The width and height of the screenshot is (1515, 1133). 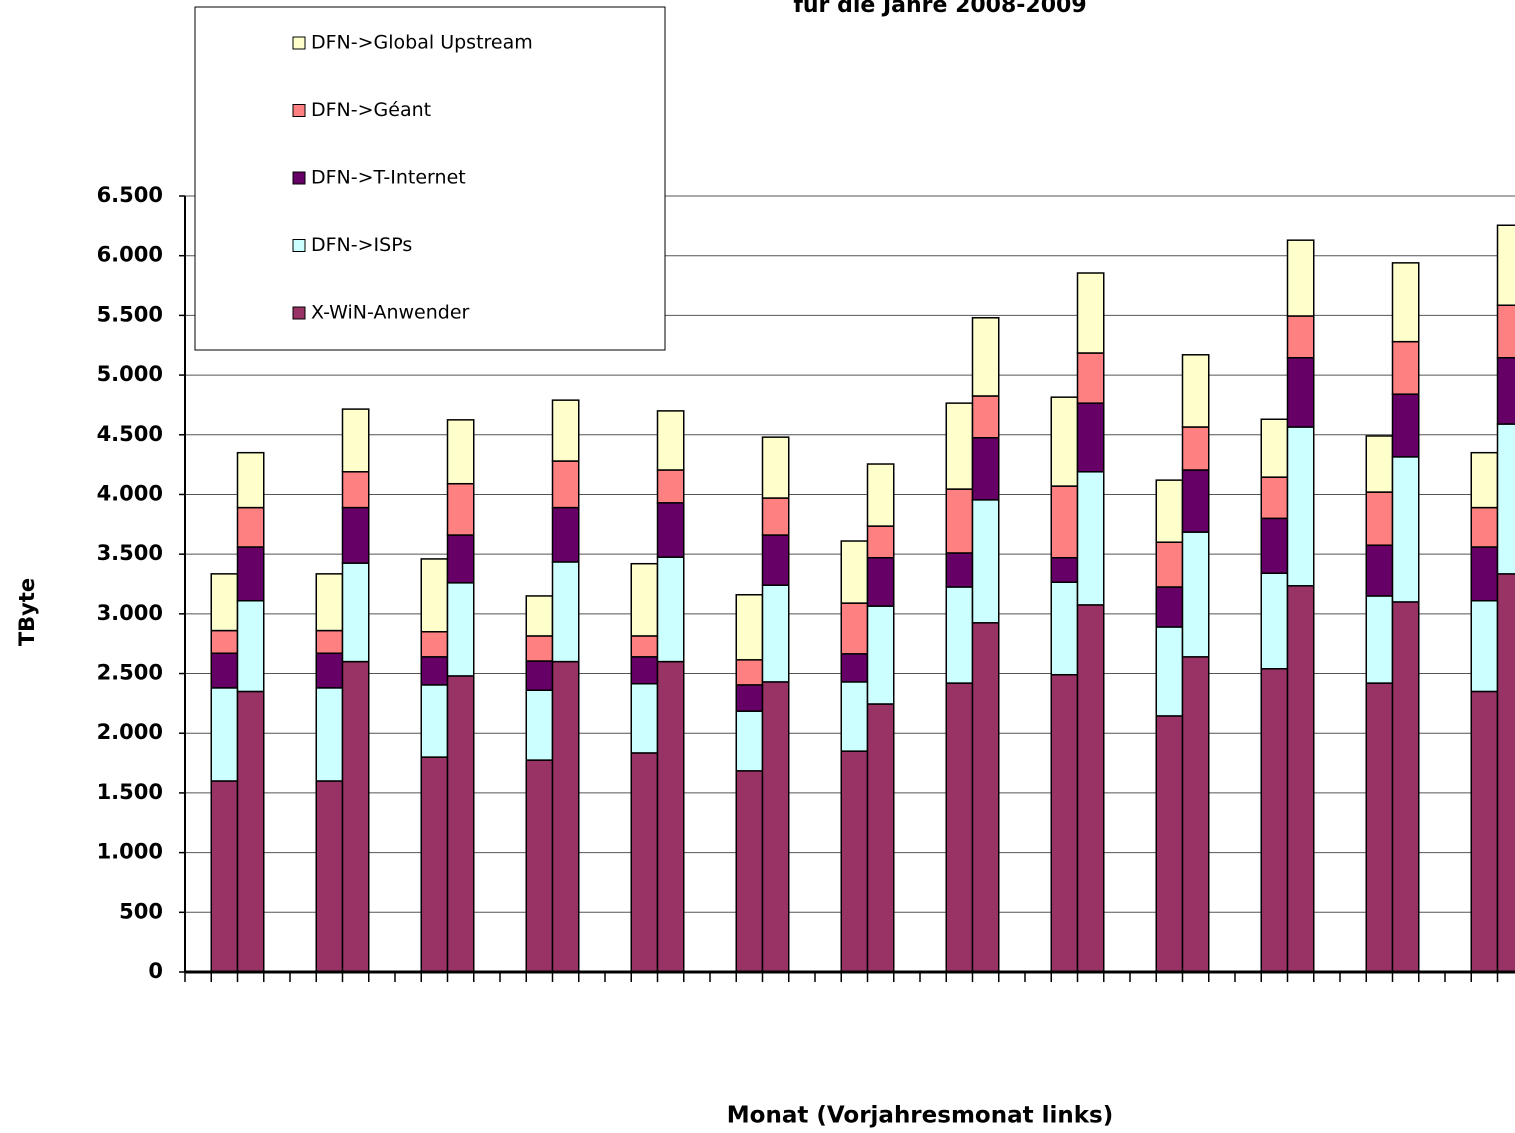 What do you see at coordinates (130, 374) in the screenshot?
I see `y-tick-label: 5.000` at bounding box center [130, 374].